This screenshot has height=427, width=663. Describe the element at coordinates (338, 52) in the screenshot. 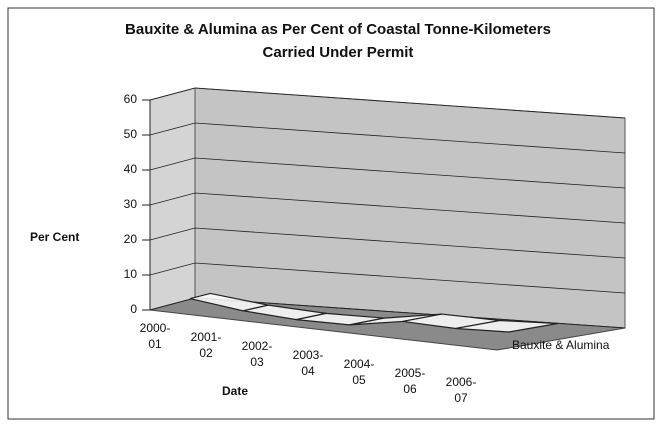

I see `chart-subtitle: Carried Under Permit` at that location.